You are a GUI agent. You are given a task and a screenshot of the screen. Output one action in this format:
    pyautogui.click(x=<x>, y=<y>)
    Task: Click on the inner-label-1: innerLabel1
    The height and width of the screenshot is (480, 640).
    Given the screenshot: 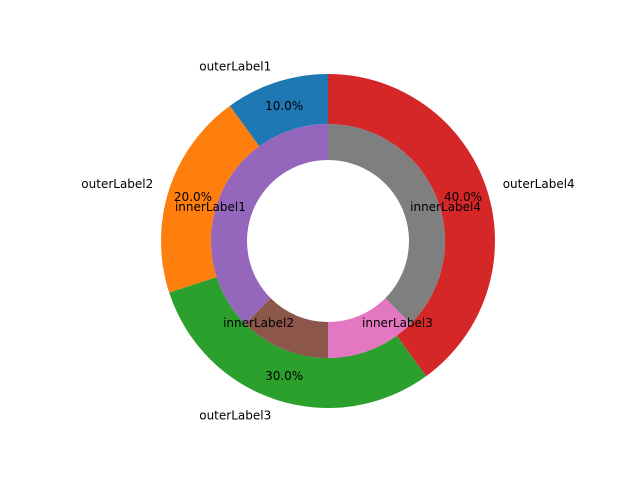 What is the action you would take?
    pyautogui.click(x=210, y=207)
    